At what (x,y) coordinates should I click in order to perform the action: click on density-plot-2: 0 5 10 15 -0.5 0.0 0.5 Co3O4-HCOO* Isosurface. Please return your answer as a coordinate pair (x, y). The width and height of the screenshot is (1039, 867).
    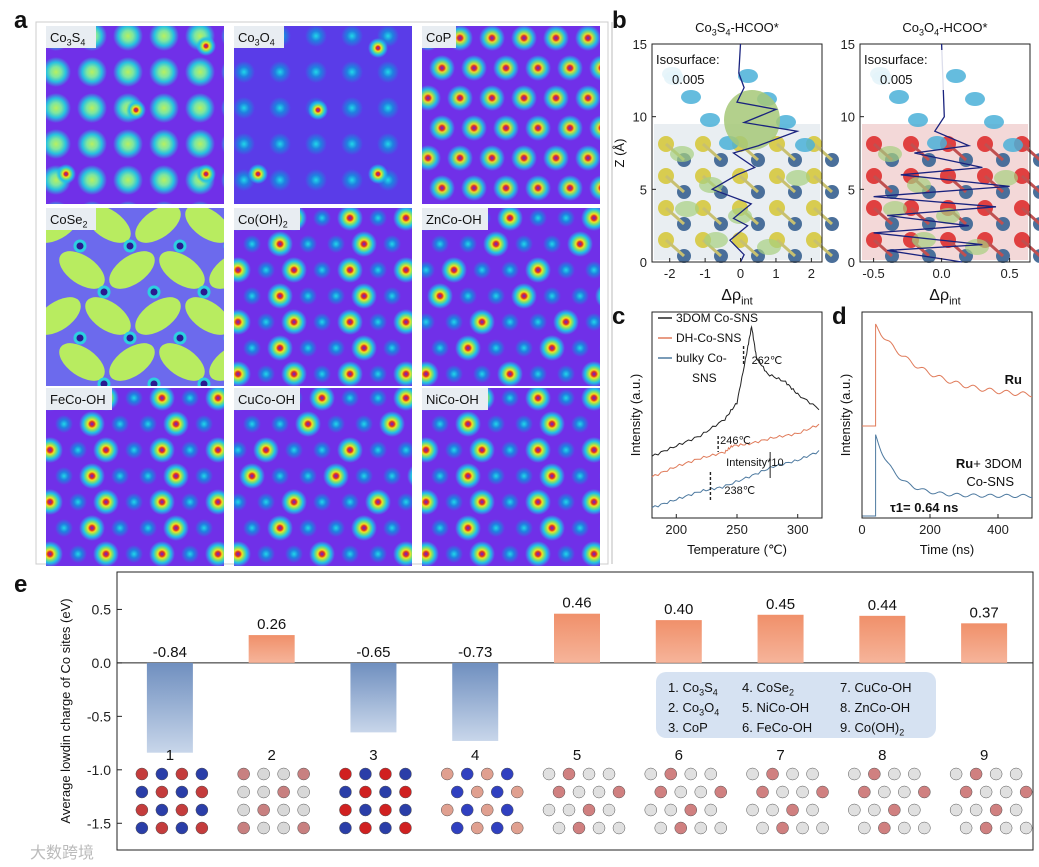
    Looking at the image, I should click on (940, 163).